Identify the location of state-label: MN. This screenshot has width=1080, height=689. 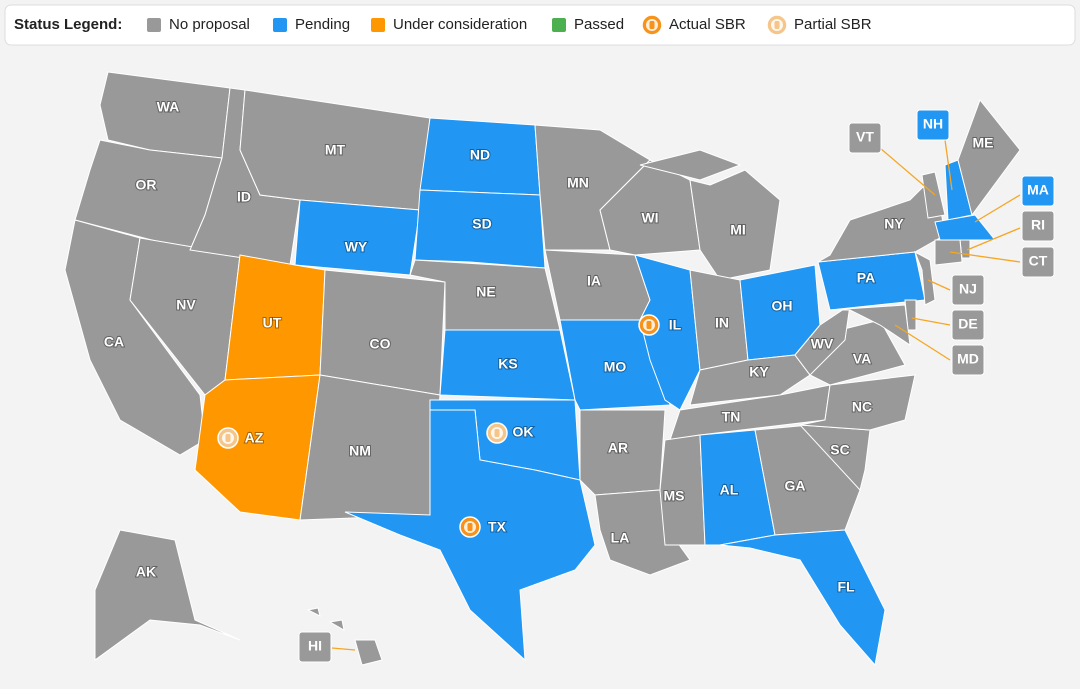
(578, 183).